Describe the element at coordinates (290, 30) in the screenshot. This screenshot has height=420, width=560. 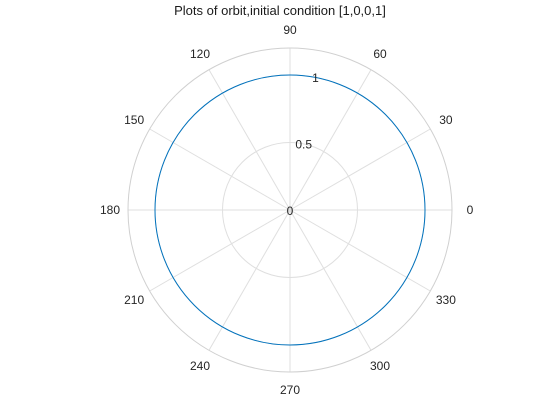
I see `theta-tick-label: 90` at that location.